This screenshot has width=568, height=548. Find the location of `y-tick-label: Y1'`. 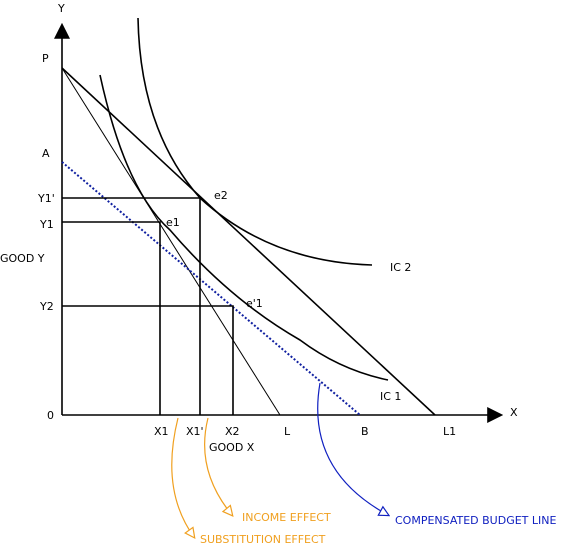

y-tick-label: Y1' is located at coordinates (46, 198).